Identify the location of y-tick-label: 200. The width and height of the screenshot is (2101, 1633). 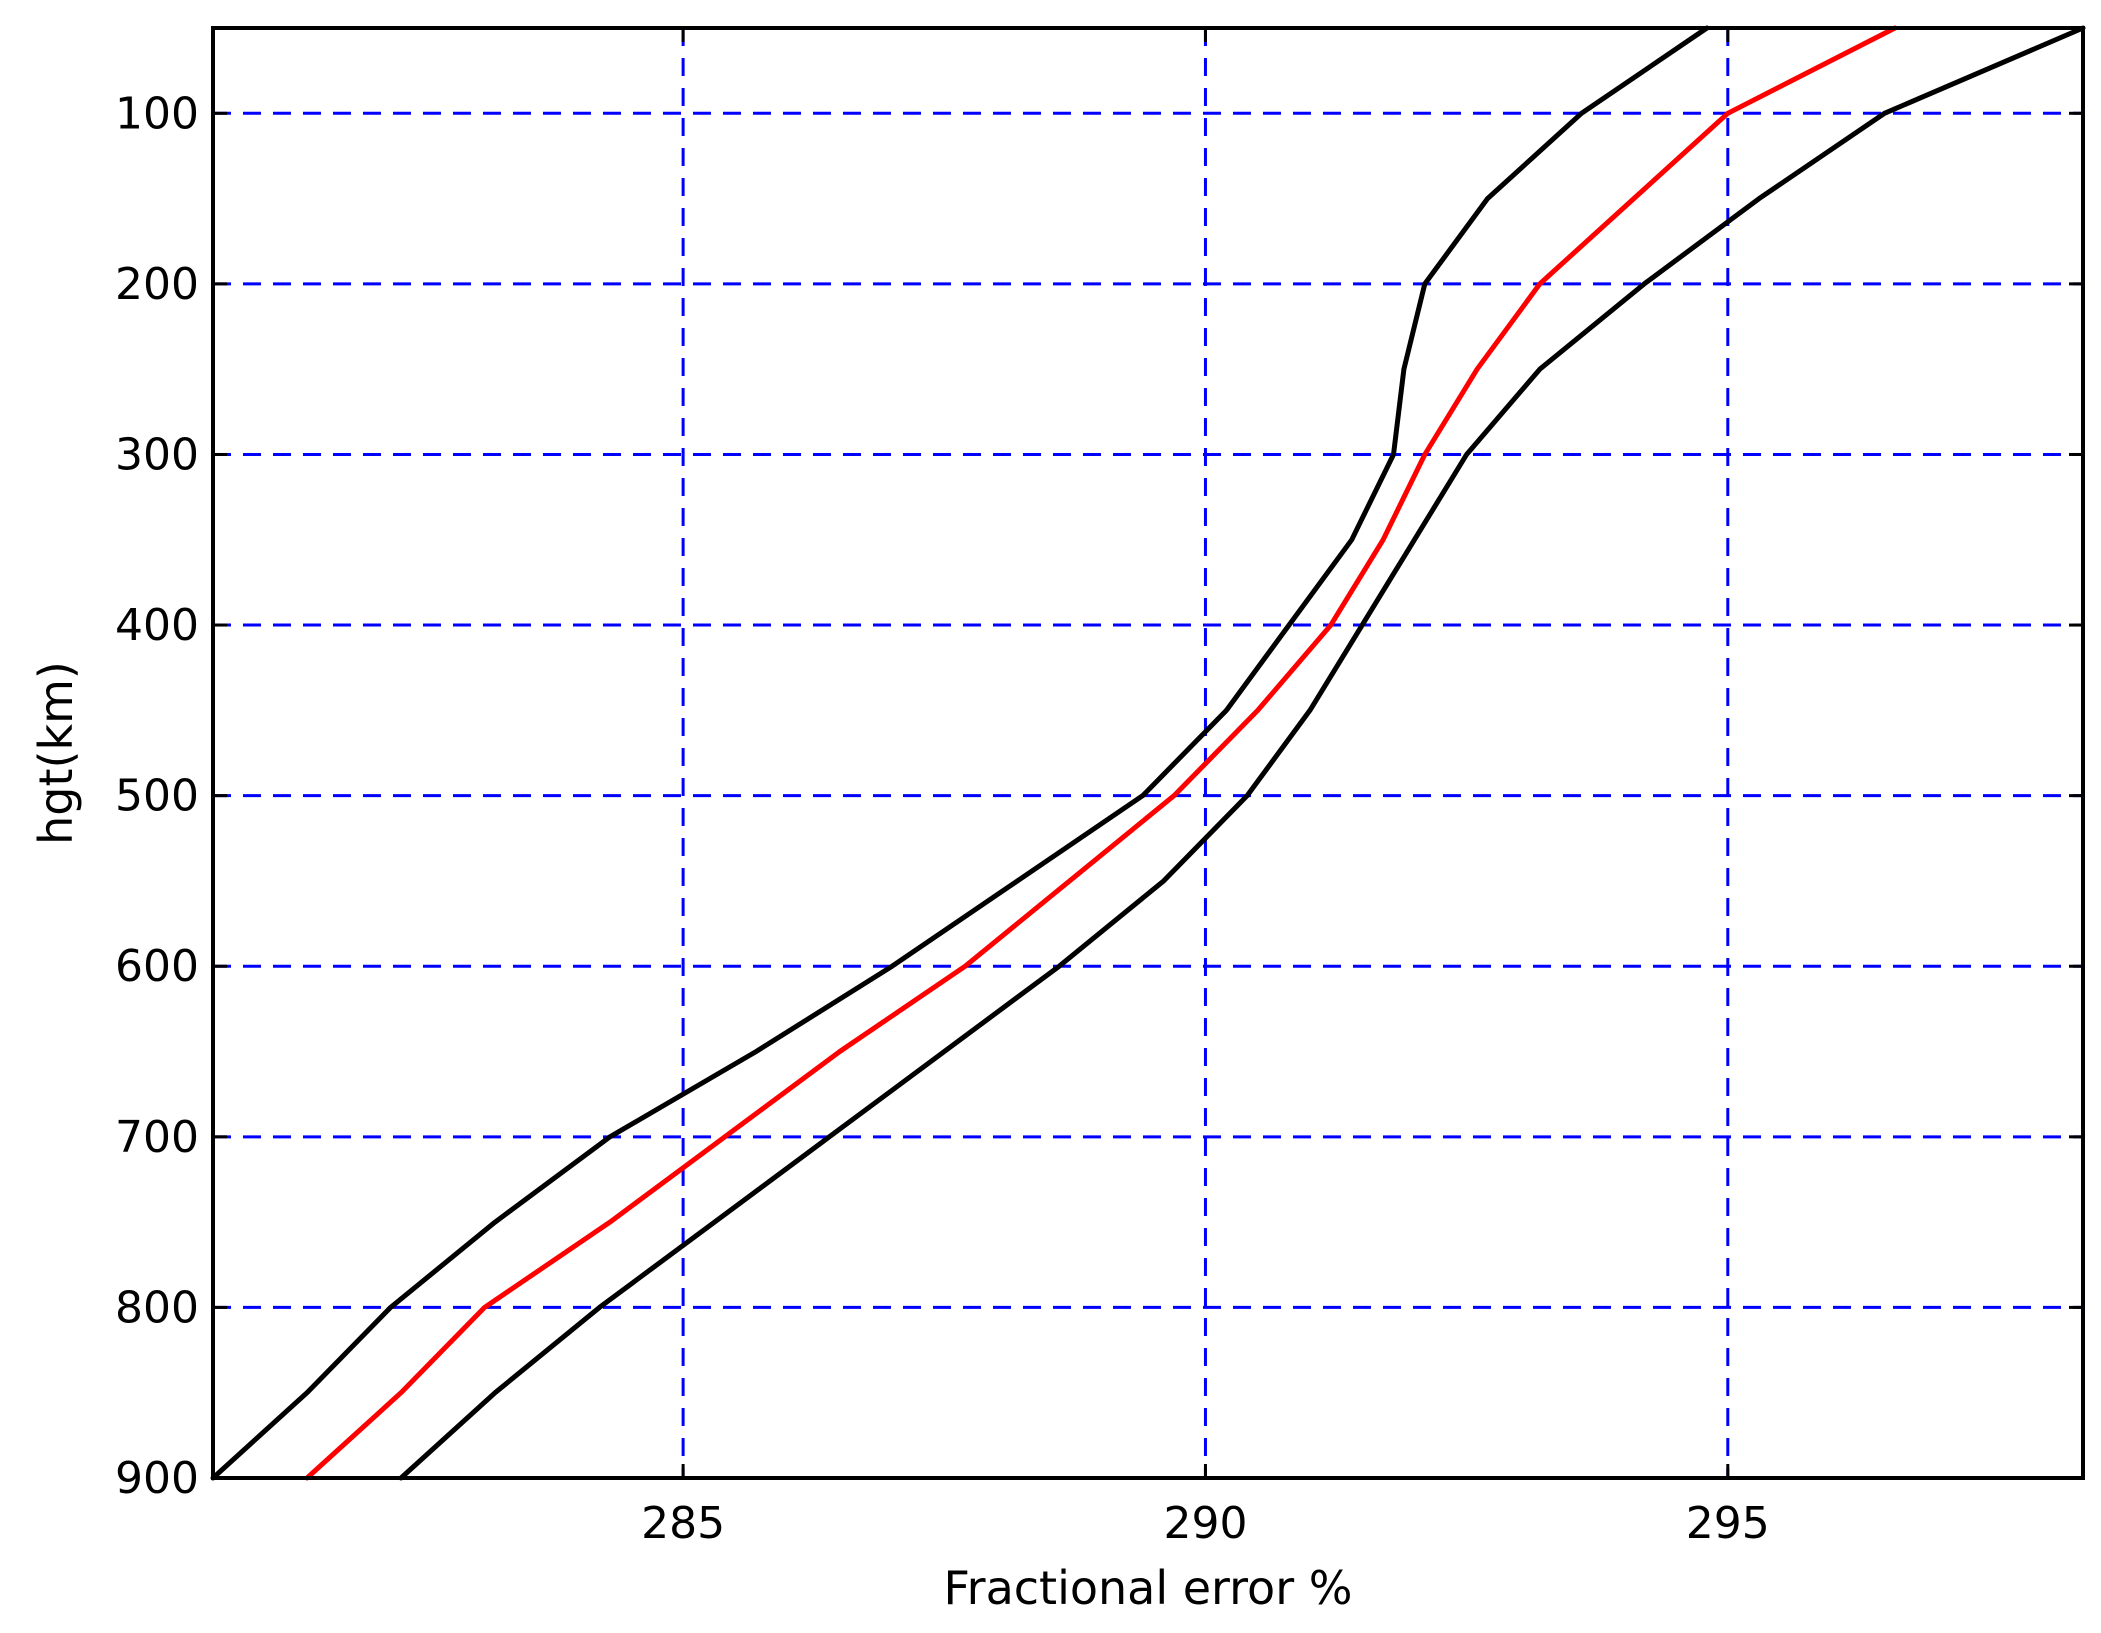
(157, 284).